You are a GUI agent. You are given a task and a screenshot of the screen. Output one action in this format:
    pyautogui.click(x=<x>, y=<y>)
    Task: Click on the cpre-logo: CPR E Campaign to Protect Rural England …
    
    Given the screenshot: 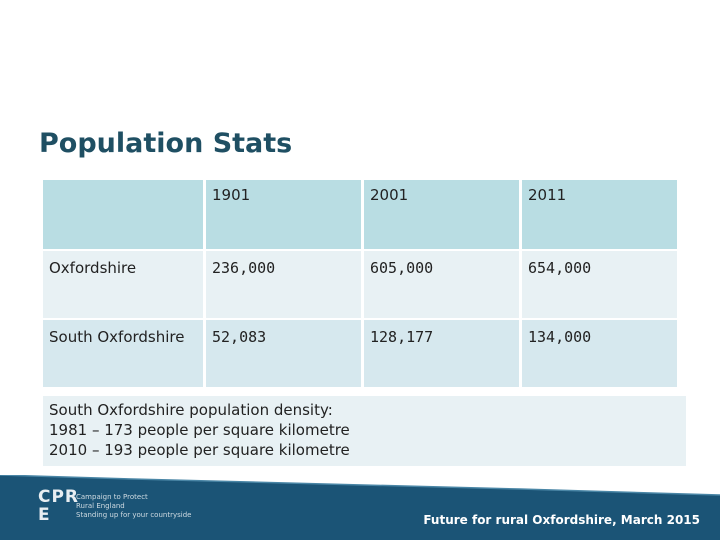 What is the action you would take?
    pyautogui.click(x=114, y=507)
    